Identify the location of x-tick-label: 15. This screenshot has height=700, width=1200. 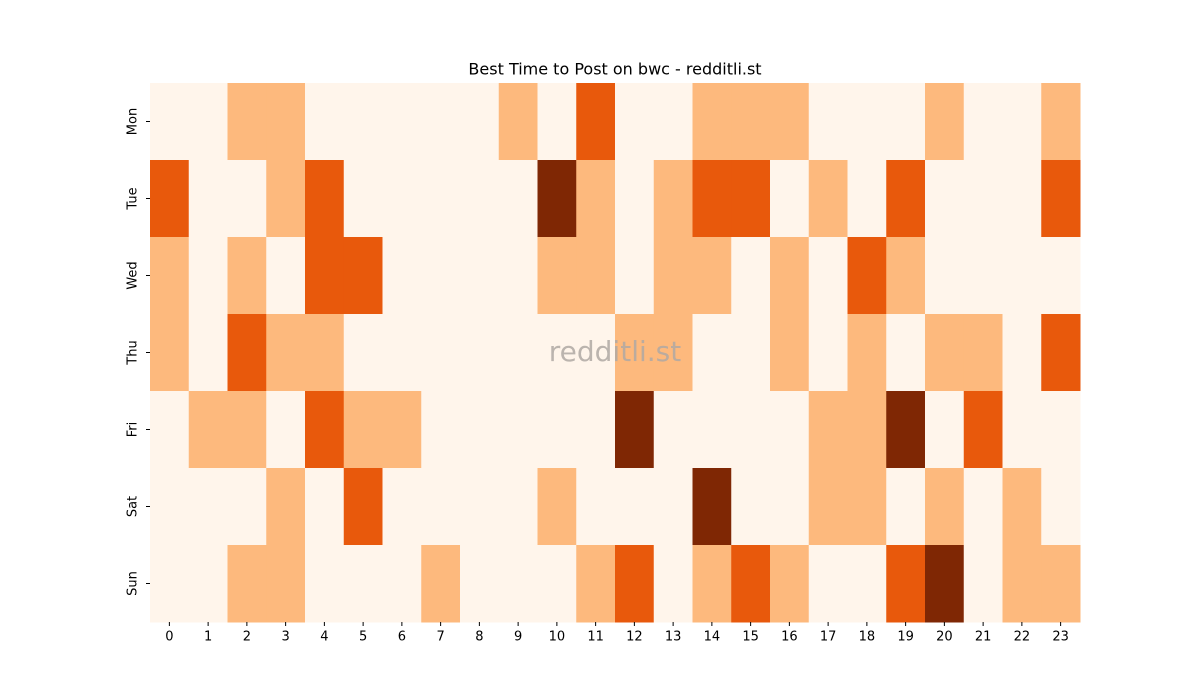
(750, 637).